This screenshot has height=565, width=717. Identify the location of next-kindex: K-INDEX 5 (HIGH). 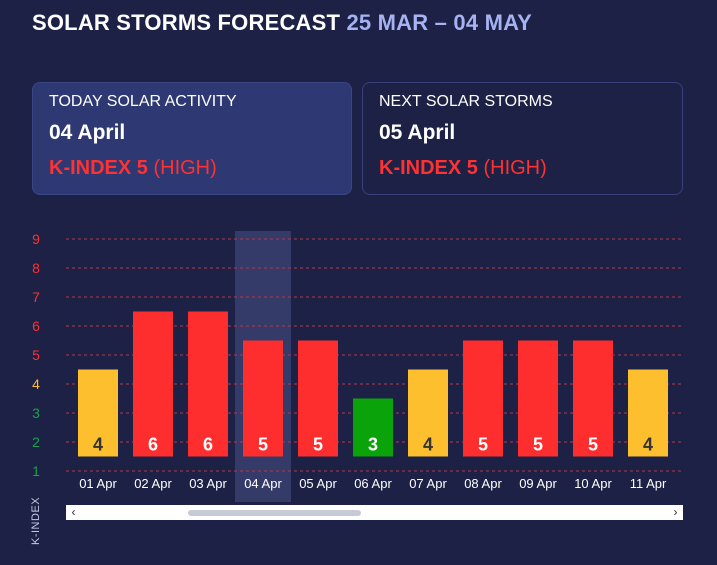
(522, 168).